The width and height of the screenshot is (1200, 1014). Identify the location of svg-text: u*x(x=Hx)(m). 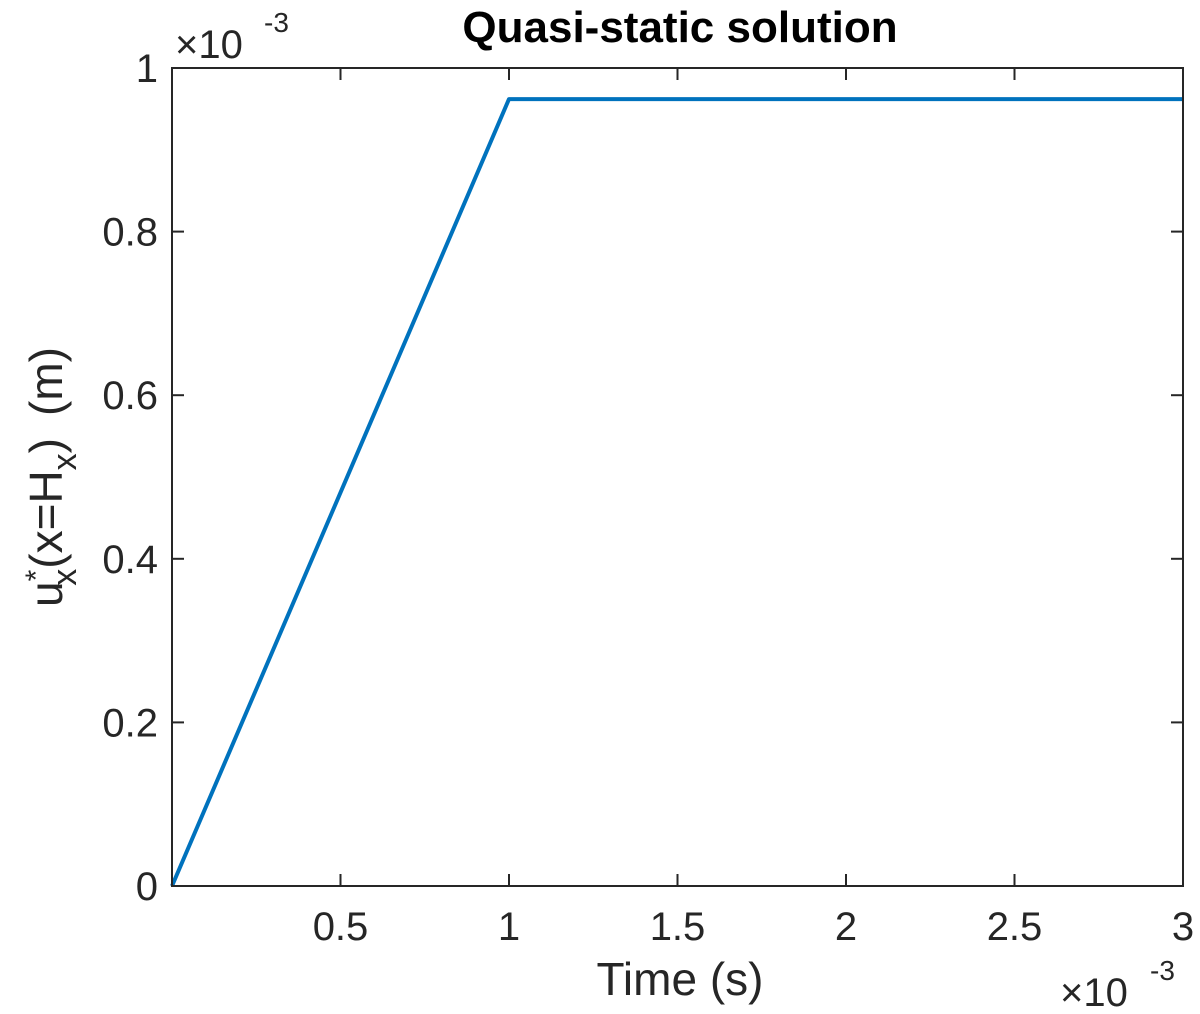
(52, 477).